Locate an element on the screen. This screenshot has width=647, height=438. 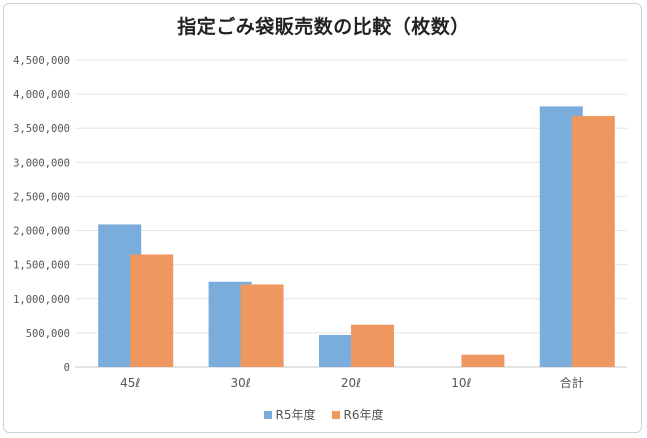
y-tick-label: 1,500,000 is located at coordinates (41, 266).